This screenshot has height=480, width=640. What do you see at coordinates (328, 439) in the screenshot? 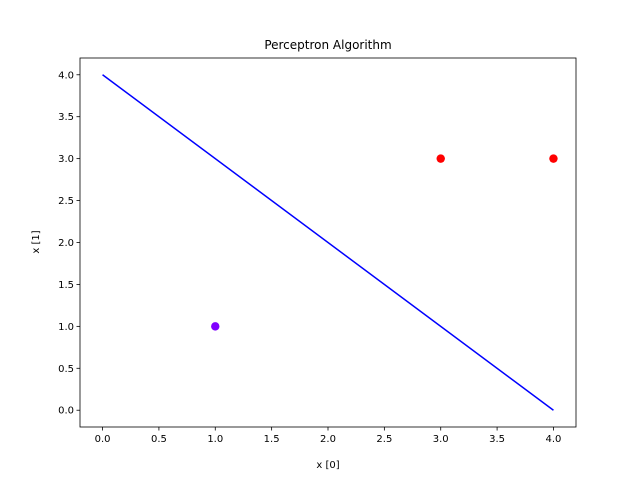
I see `x-tick-label: 2.0` at bounding box center [328, 439].